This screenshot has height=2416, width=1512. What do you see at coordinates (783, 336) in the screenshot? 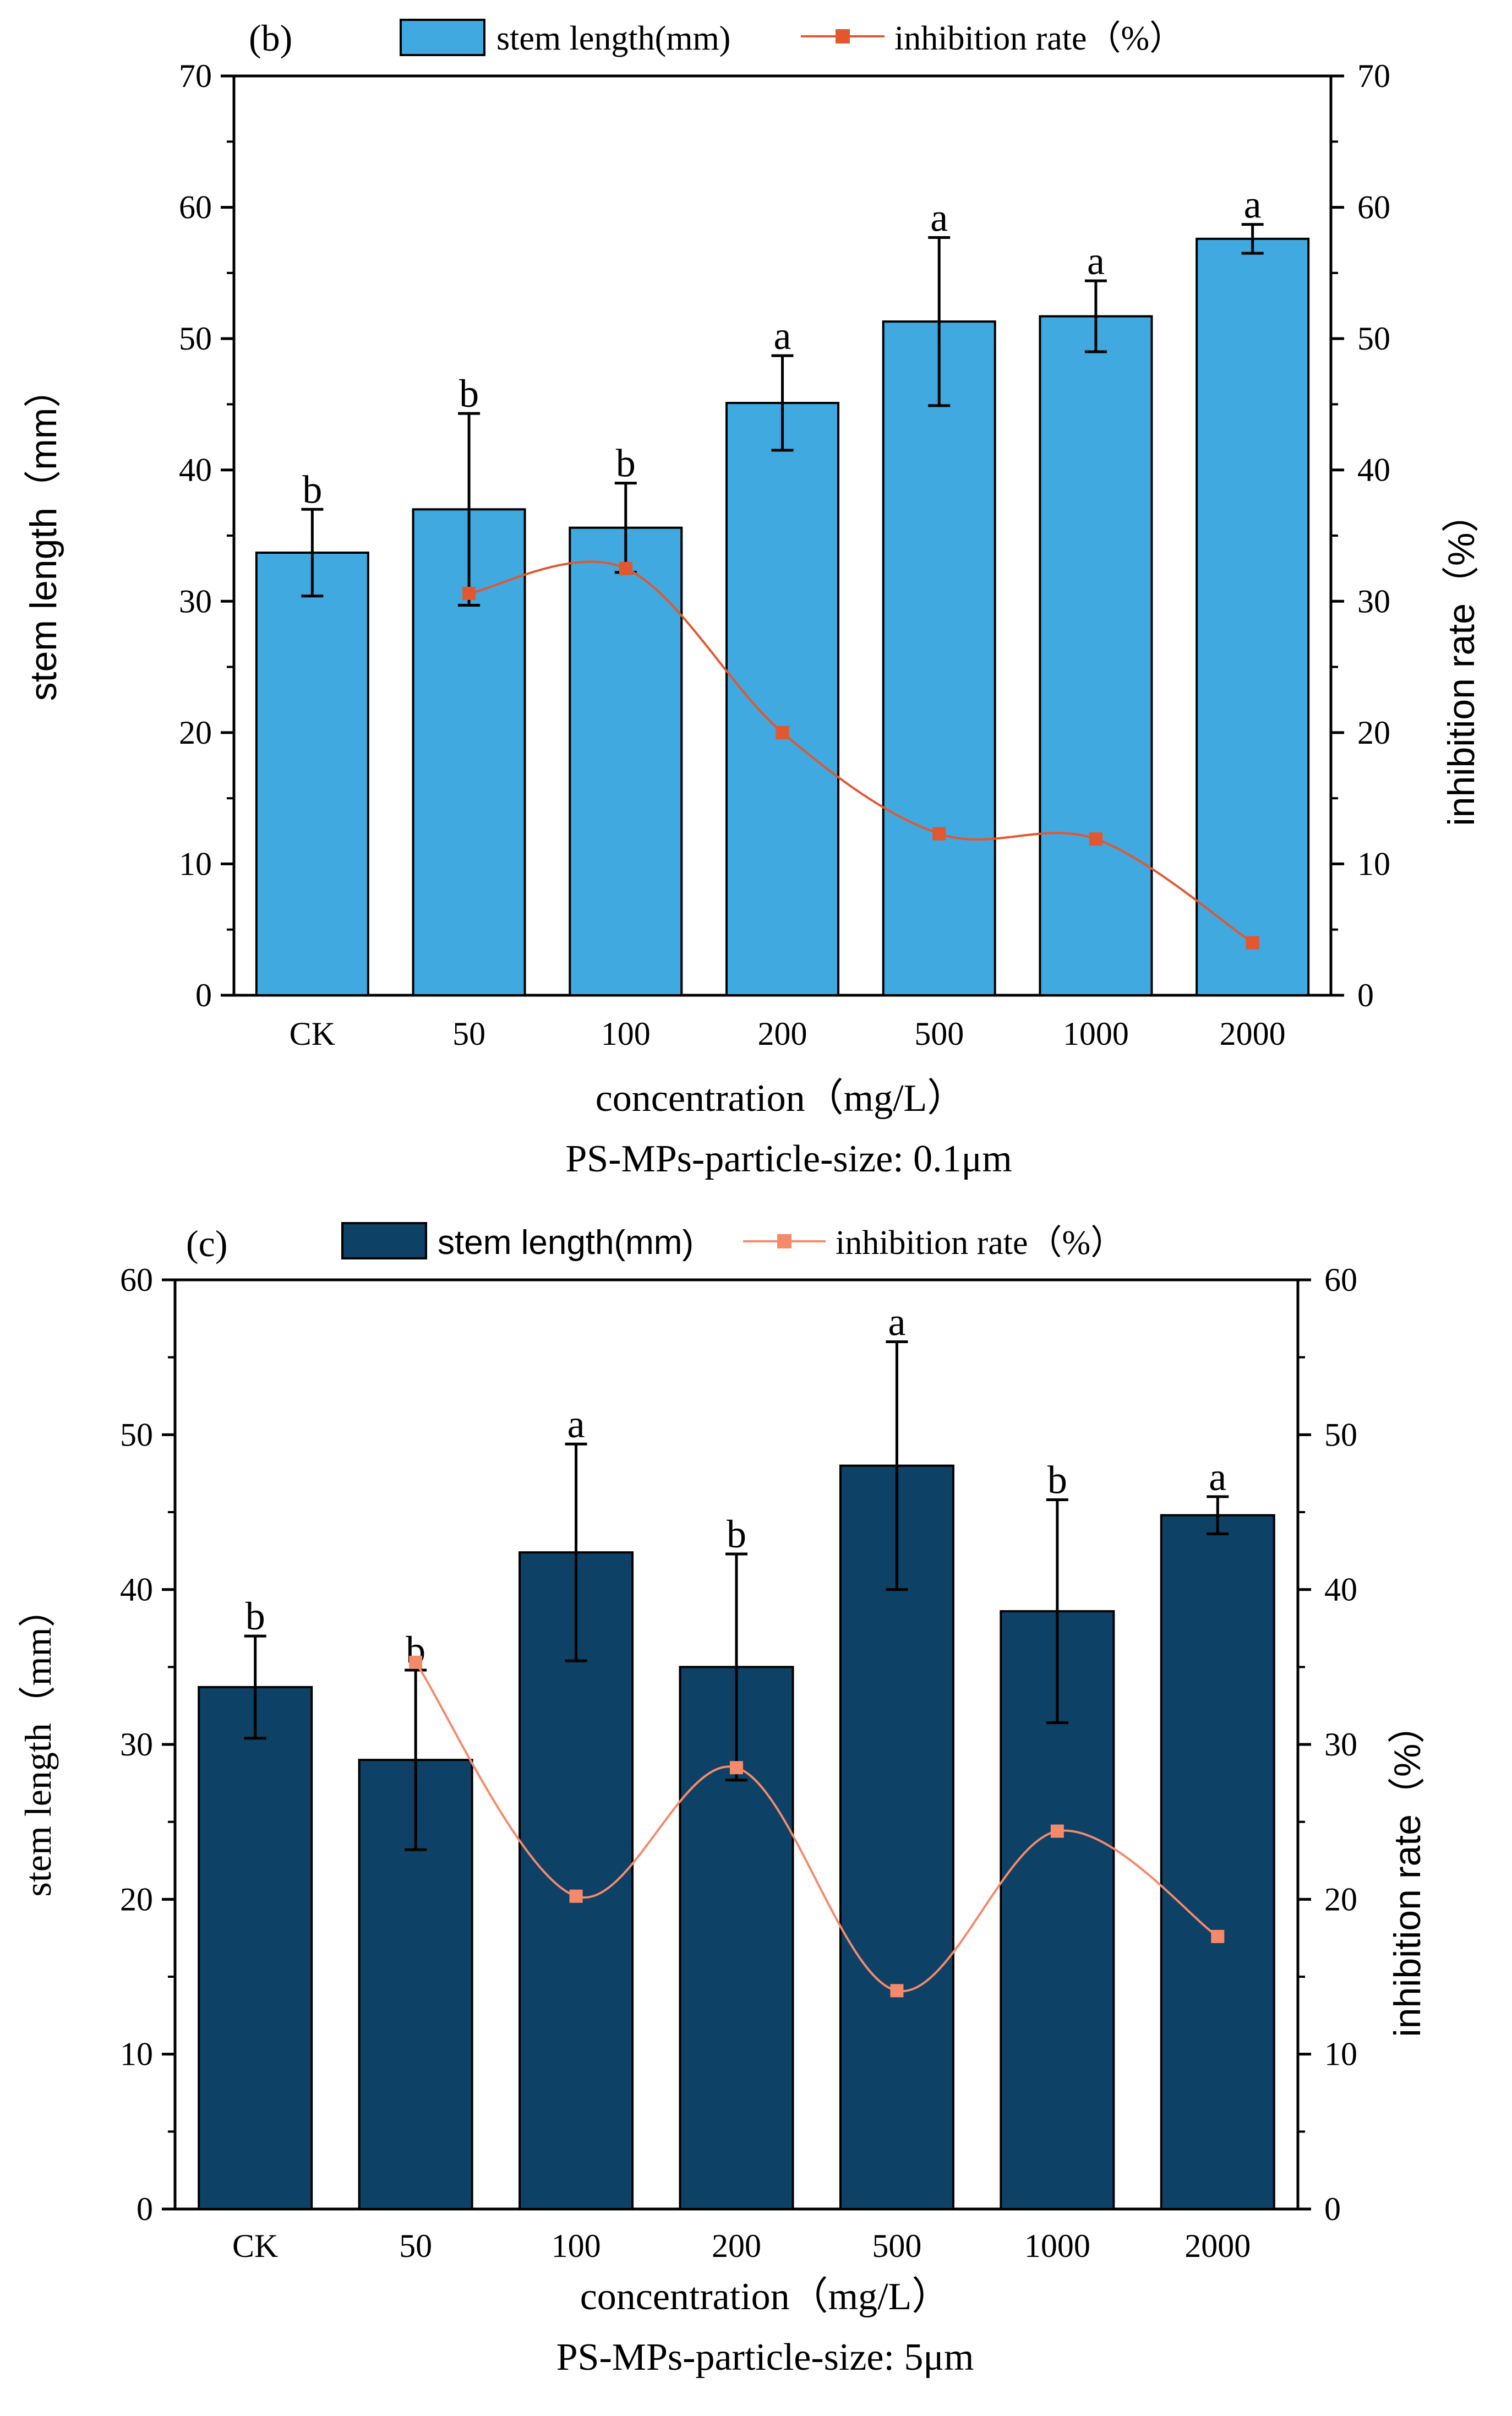
I see `significance-letter-200: a` at bounding box center [783, 336].